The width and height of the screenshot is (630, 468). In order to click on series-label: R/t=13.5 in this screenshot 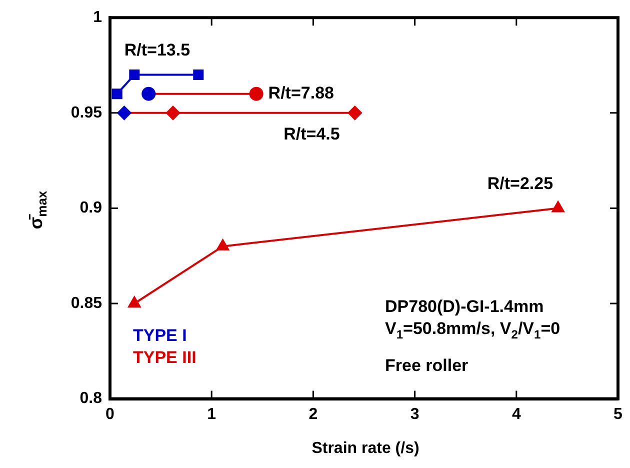, I will do `click(157, 50)`.